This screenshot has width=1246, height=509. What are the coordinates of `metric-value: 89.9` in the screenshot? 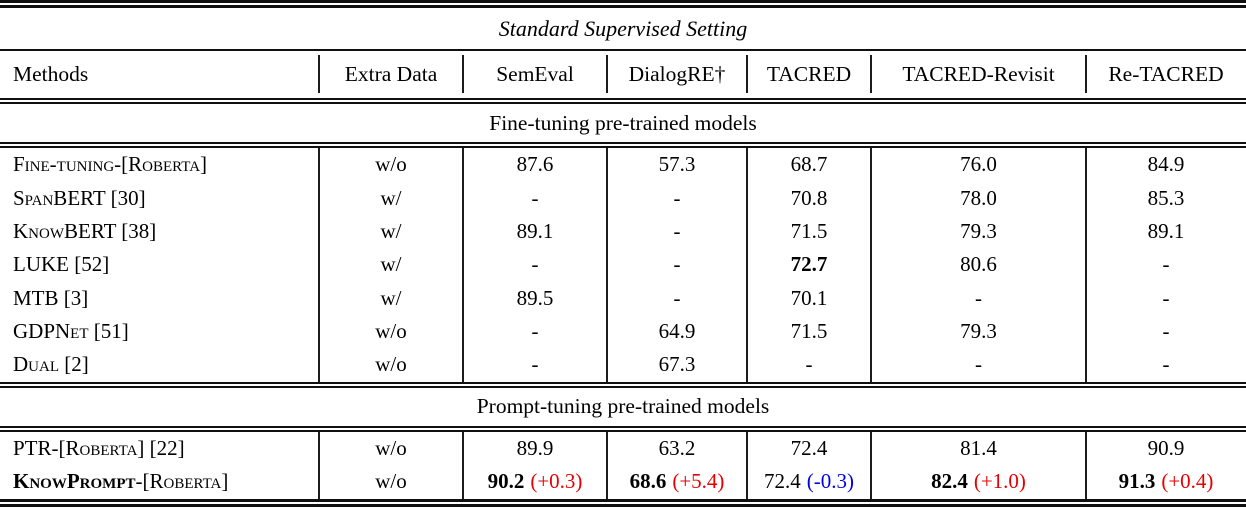 It's located at (535, 447).